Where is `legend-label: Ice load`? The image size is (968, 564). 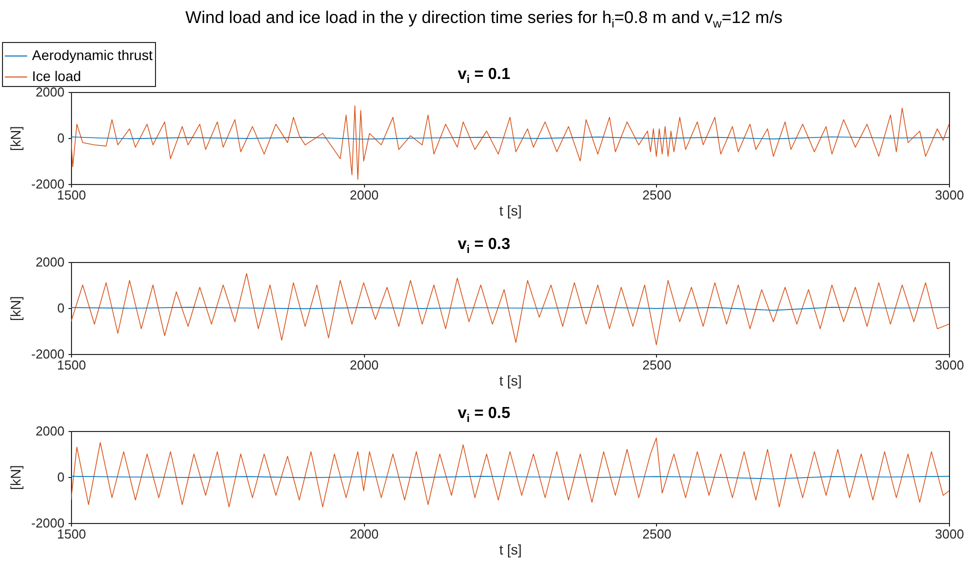
legend-label: Ice load is located at coordinates (57, 76).